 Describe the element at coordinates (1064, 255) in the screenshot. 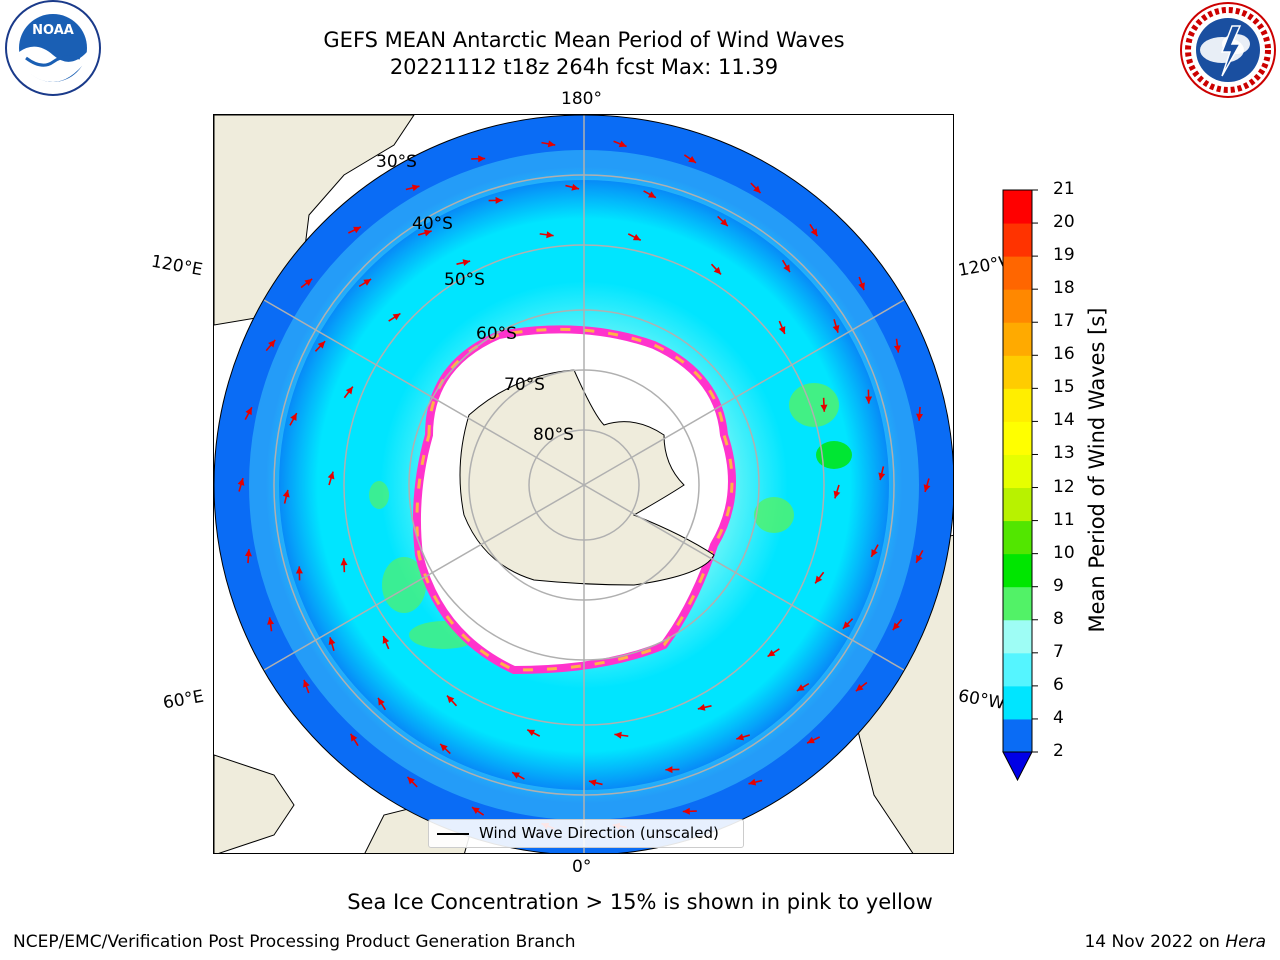

I see `colorbar-tick-label: 19` at that location.